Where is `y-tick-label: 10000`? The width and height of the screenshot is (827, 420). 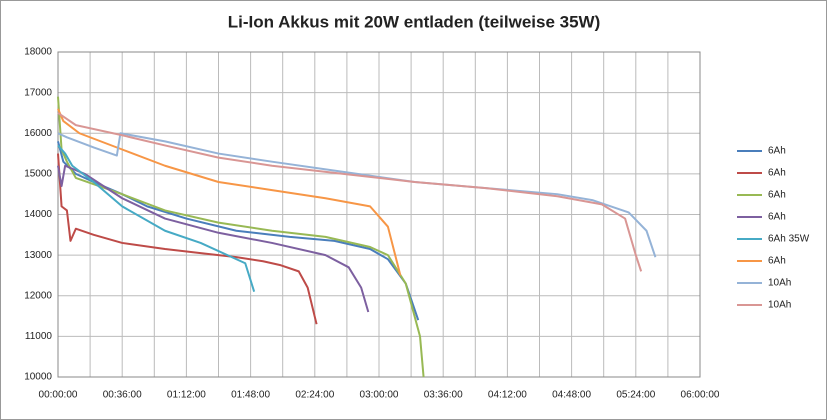 y-tick-label: 10000 is located at coordinates (38, 377).